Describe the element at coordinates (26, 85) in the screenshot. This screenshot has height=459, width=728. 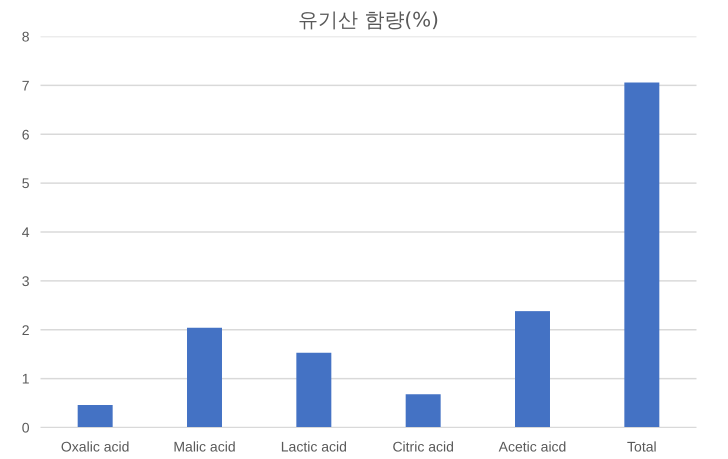
I see `y-tick-label: 7` at that location.